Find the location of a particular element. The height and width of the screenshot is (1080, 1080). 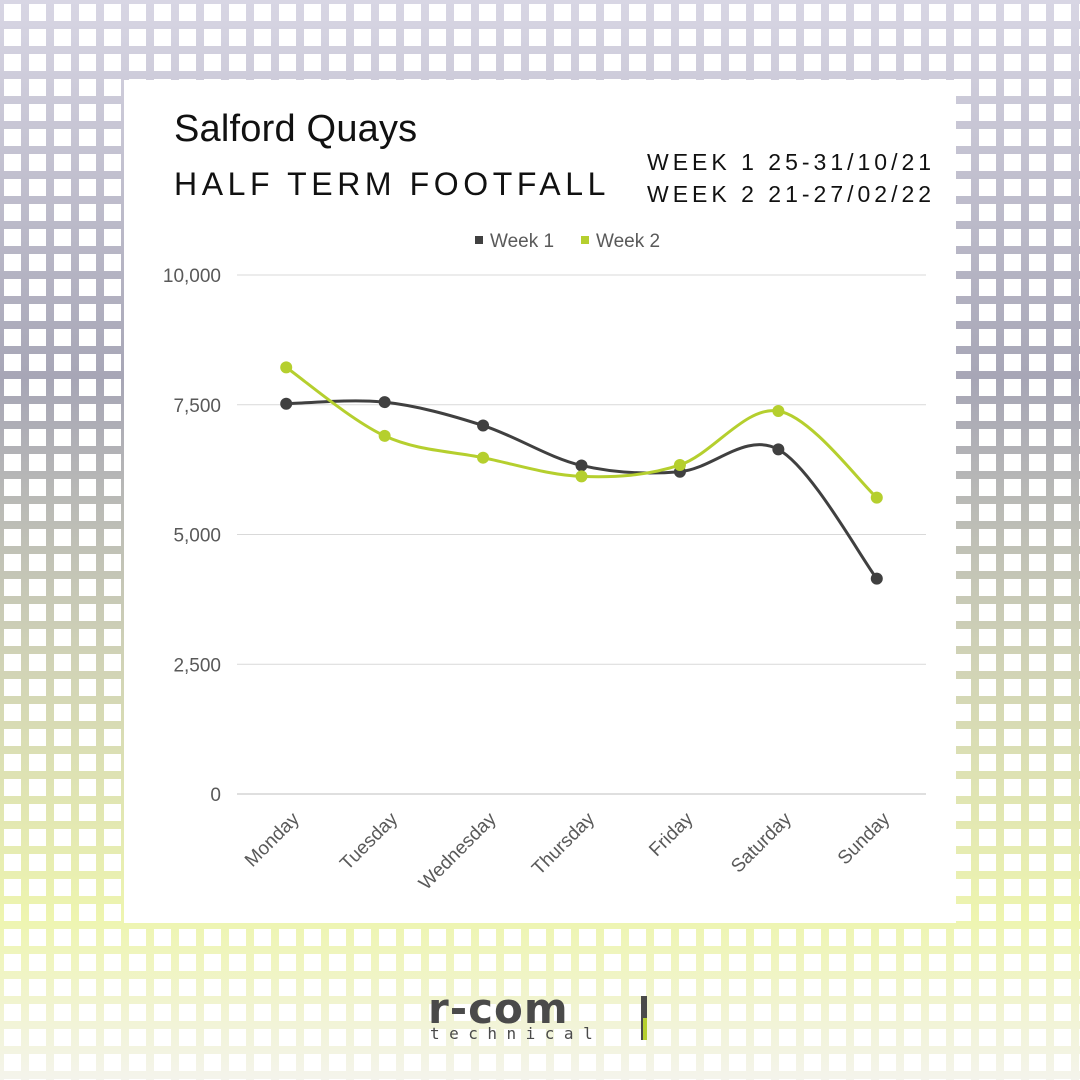

y-tick-label: 10,000 is located at coordinates (192, 276).